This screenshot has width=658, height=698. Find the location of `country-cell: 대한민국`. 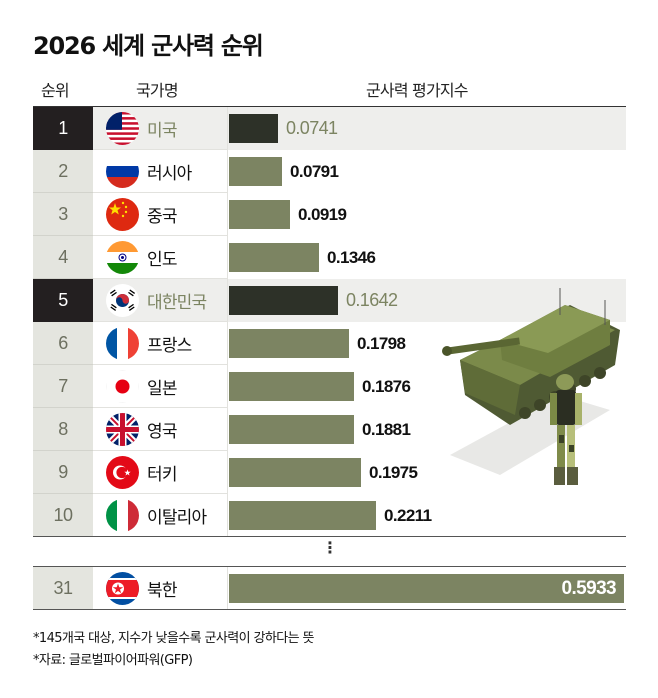

country-cell: 대한민국 is located at coordinates (160, 300).